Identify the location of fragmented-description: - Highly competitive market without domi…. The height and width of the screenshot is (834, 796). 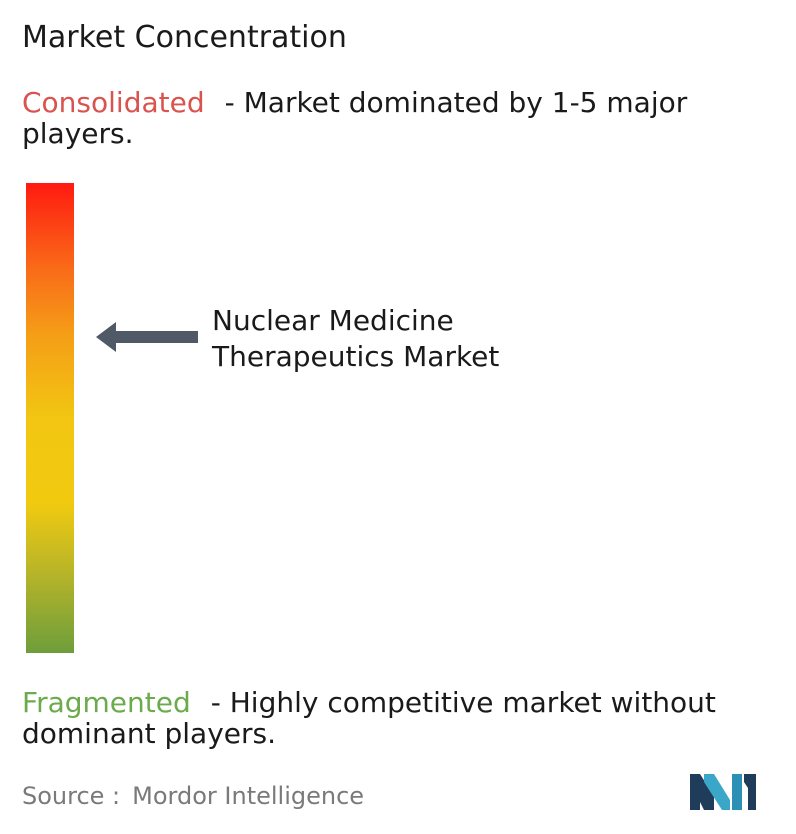
(369, 718).